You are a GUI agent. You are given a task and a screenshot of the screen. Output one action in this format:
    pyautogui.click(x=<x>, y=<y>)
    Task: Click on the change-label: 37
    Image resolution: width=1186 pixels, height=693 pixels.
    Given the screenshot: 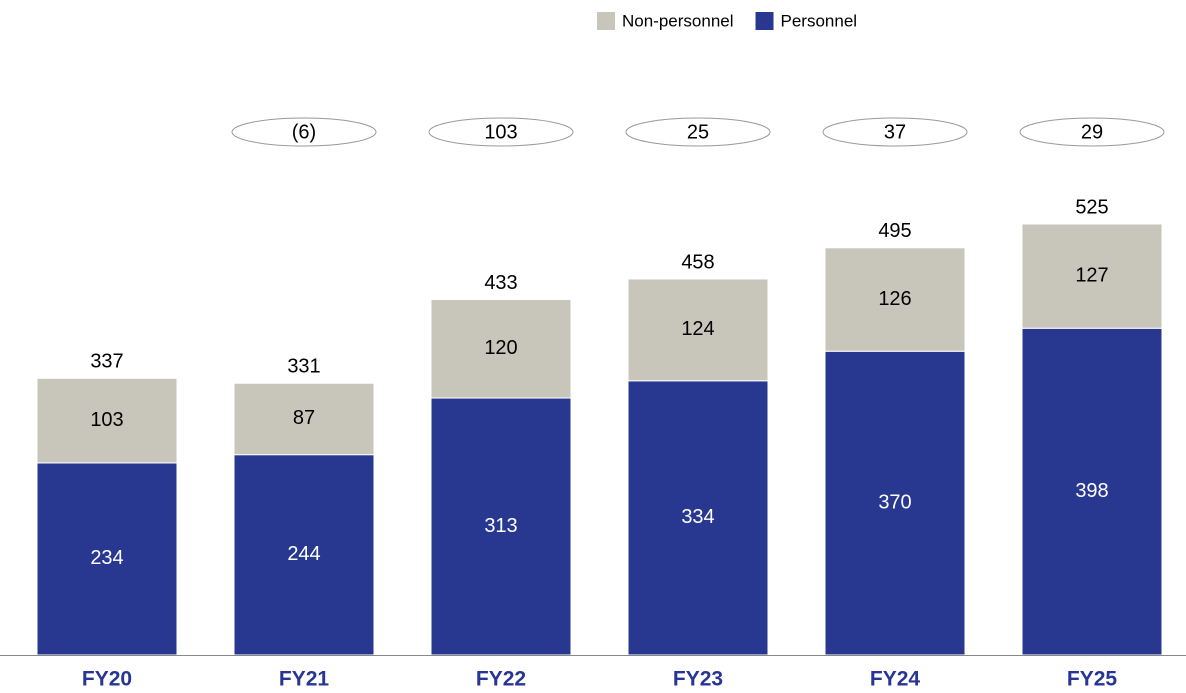 What is the action you would take?
    pyautogui.click(x=895, y=132)
    